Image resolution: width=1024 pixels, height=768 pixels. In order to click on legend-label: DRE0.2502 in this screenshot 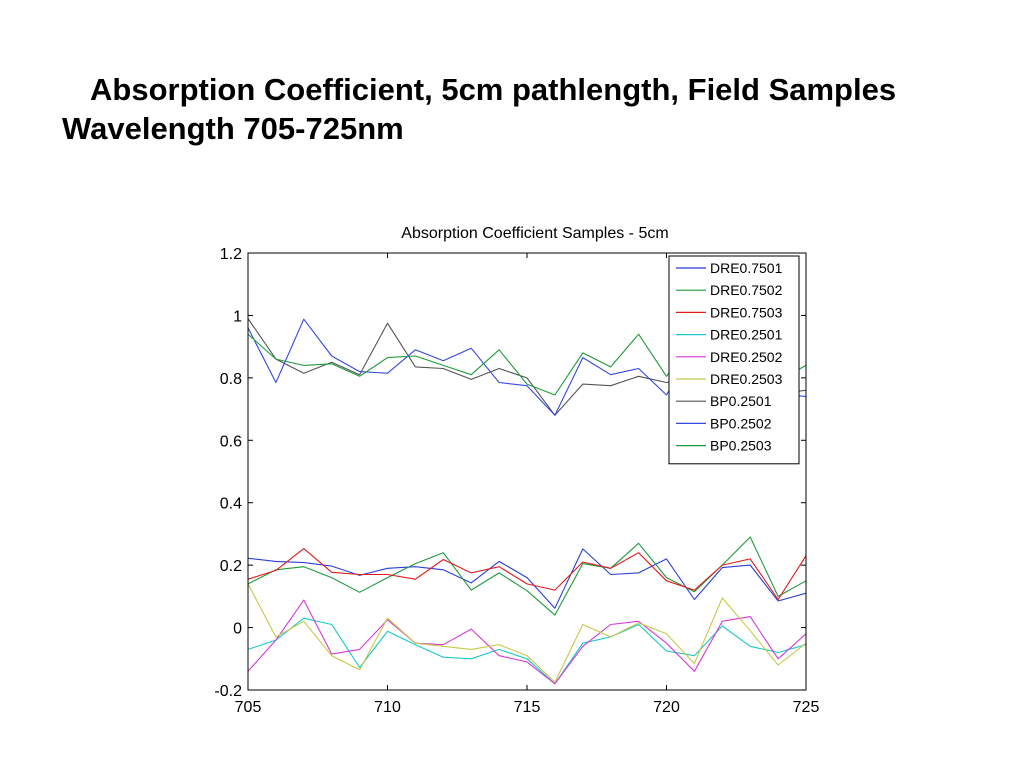, I will do `click(746, 357)`.